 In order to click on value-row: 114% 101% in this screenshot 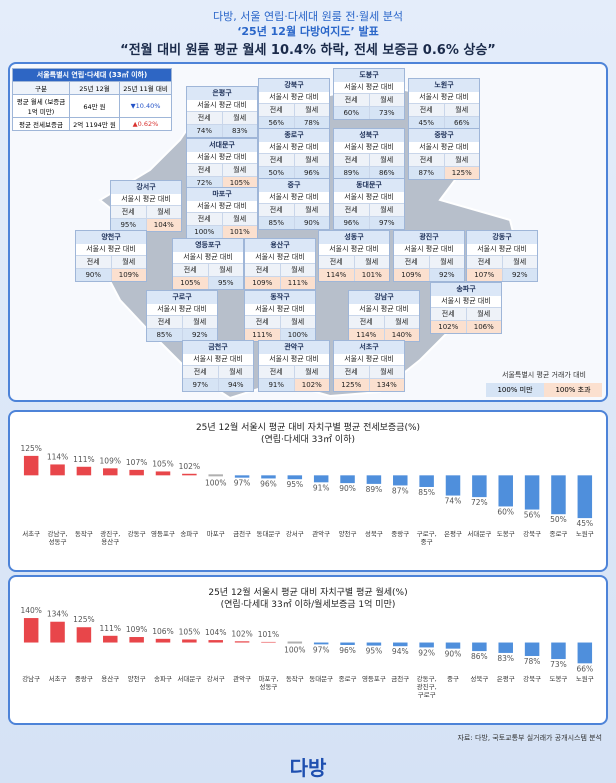, I will do `click(354, 274)`.